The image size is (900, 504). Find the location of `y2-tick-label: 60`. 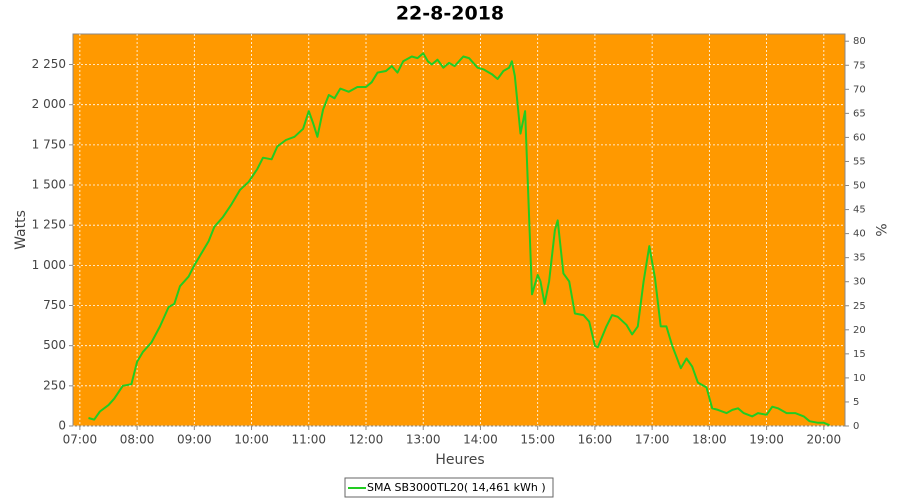

y2-tick-label: 60 is located at coordinates (859, 137).